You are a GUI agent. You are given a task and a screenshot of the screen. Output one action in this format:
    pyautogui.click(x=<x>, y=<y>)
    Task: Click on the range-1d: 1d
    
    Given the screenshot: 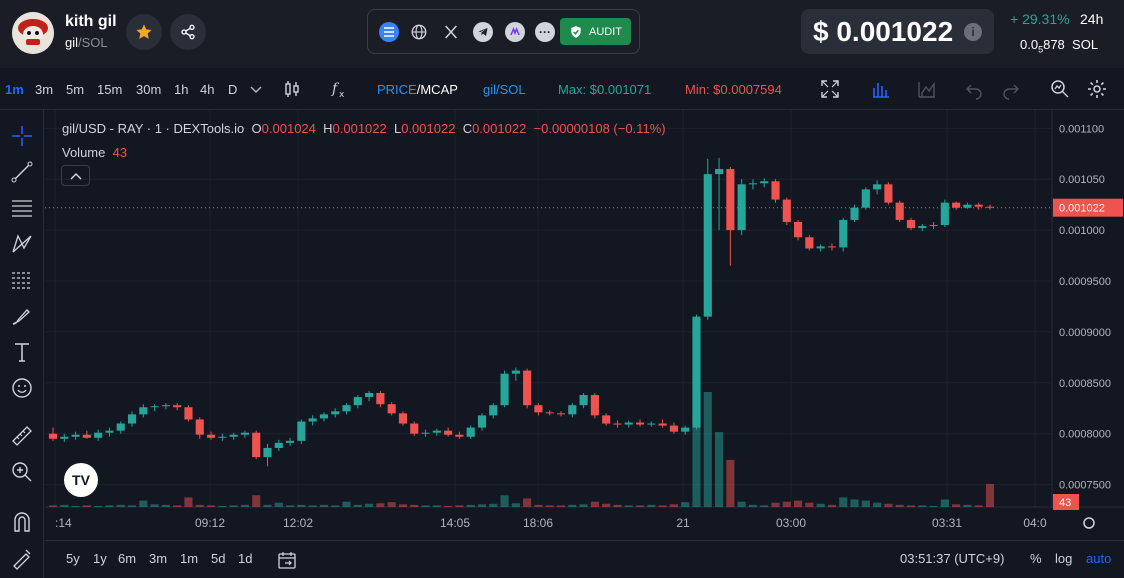 What is the action you would take?
    pyautogui.click(x=245, y=558)
    